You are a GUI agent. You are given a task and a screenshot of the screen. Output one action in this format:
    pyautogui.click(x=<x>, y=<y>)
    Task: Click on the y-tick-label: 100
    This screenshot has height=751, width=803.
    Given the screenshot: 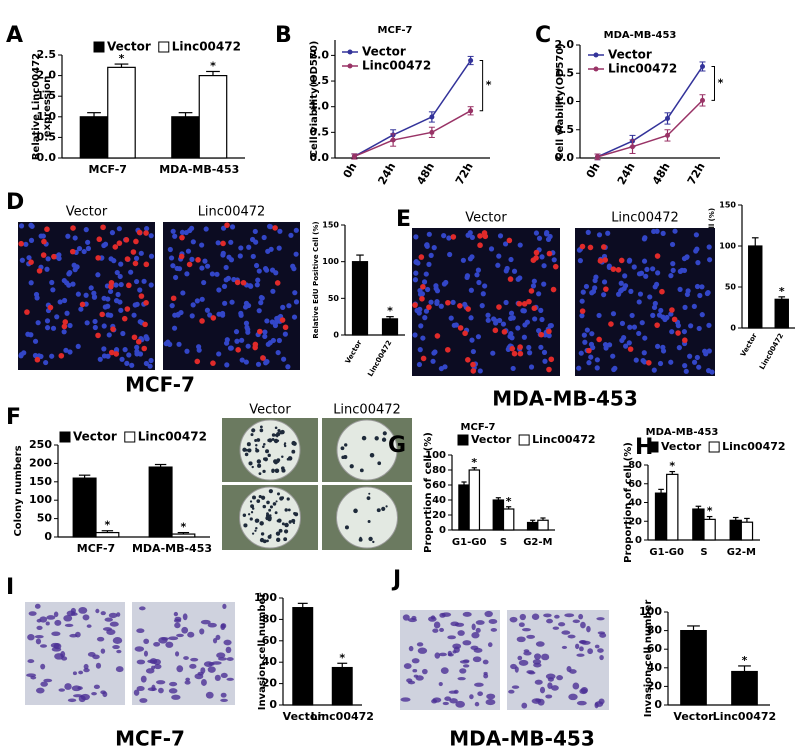 What is the action you would take?
    pyautogui.click(x=435, y=455)
    